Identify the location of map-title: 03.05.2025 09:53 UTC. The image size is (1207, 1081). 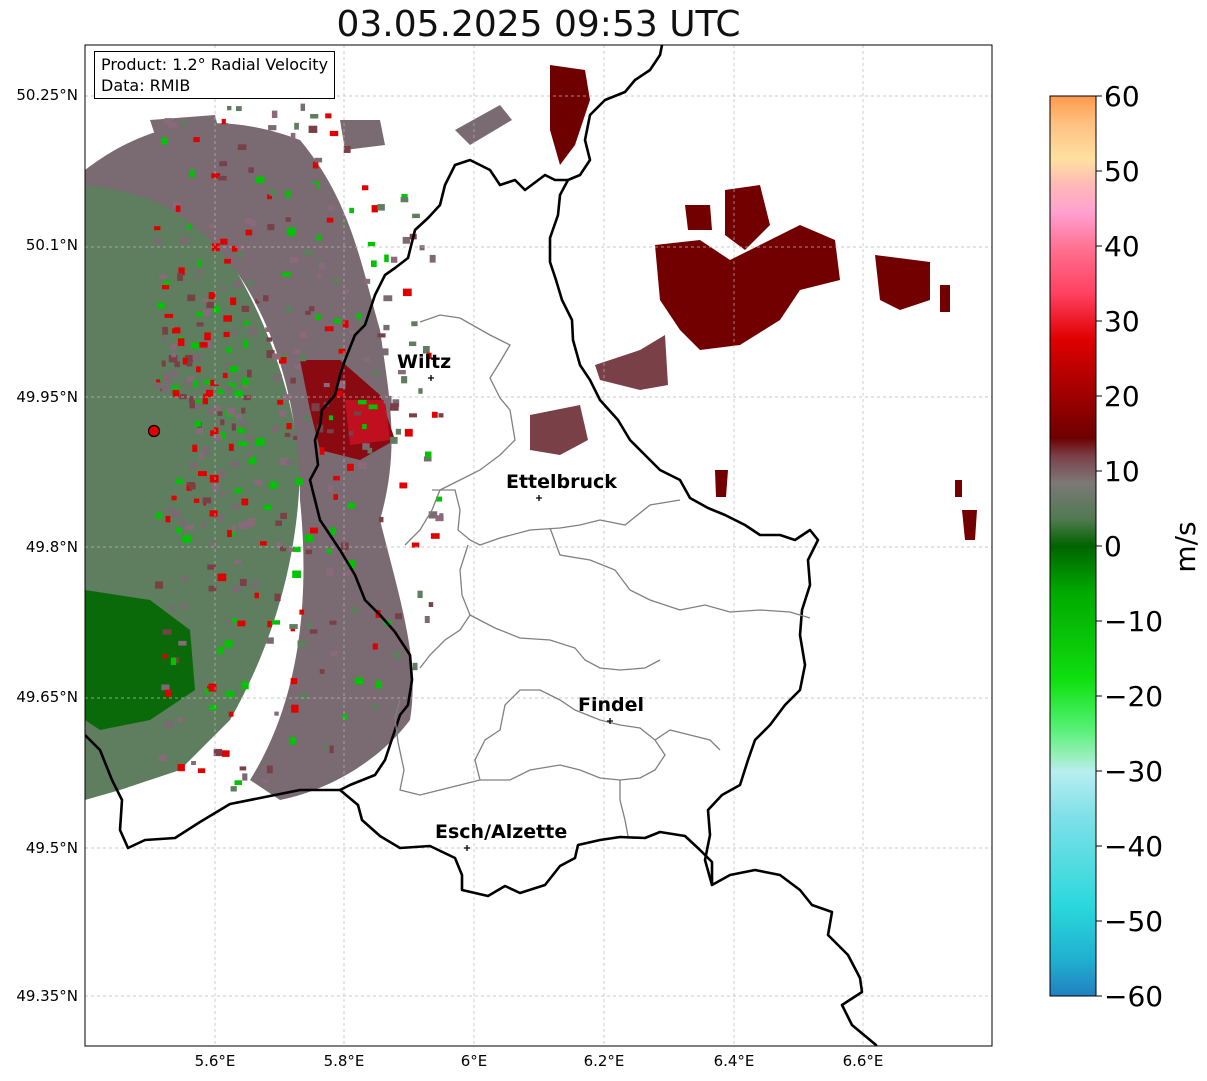
(538, 24).